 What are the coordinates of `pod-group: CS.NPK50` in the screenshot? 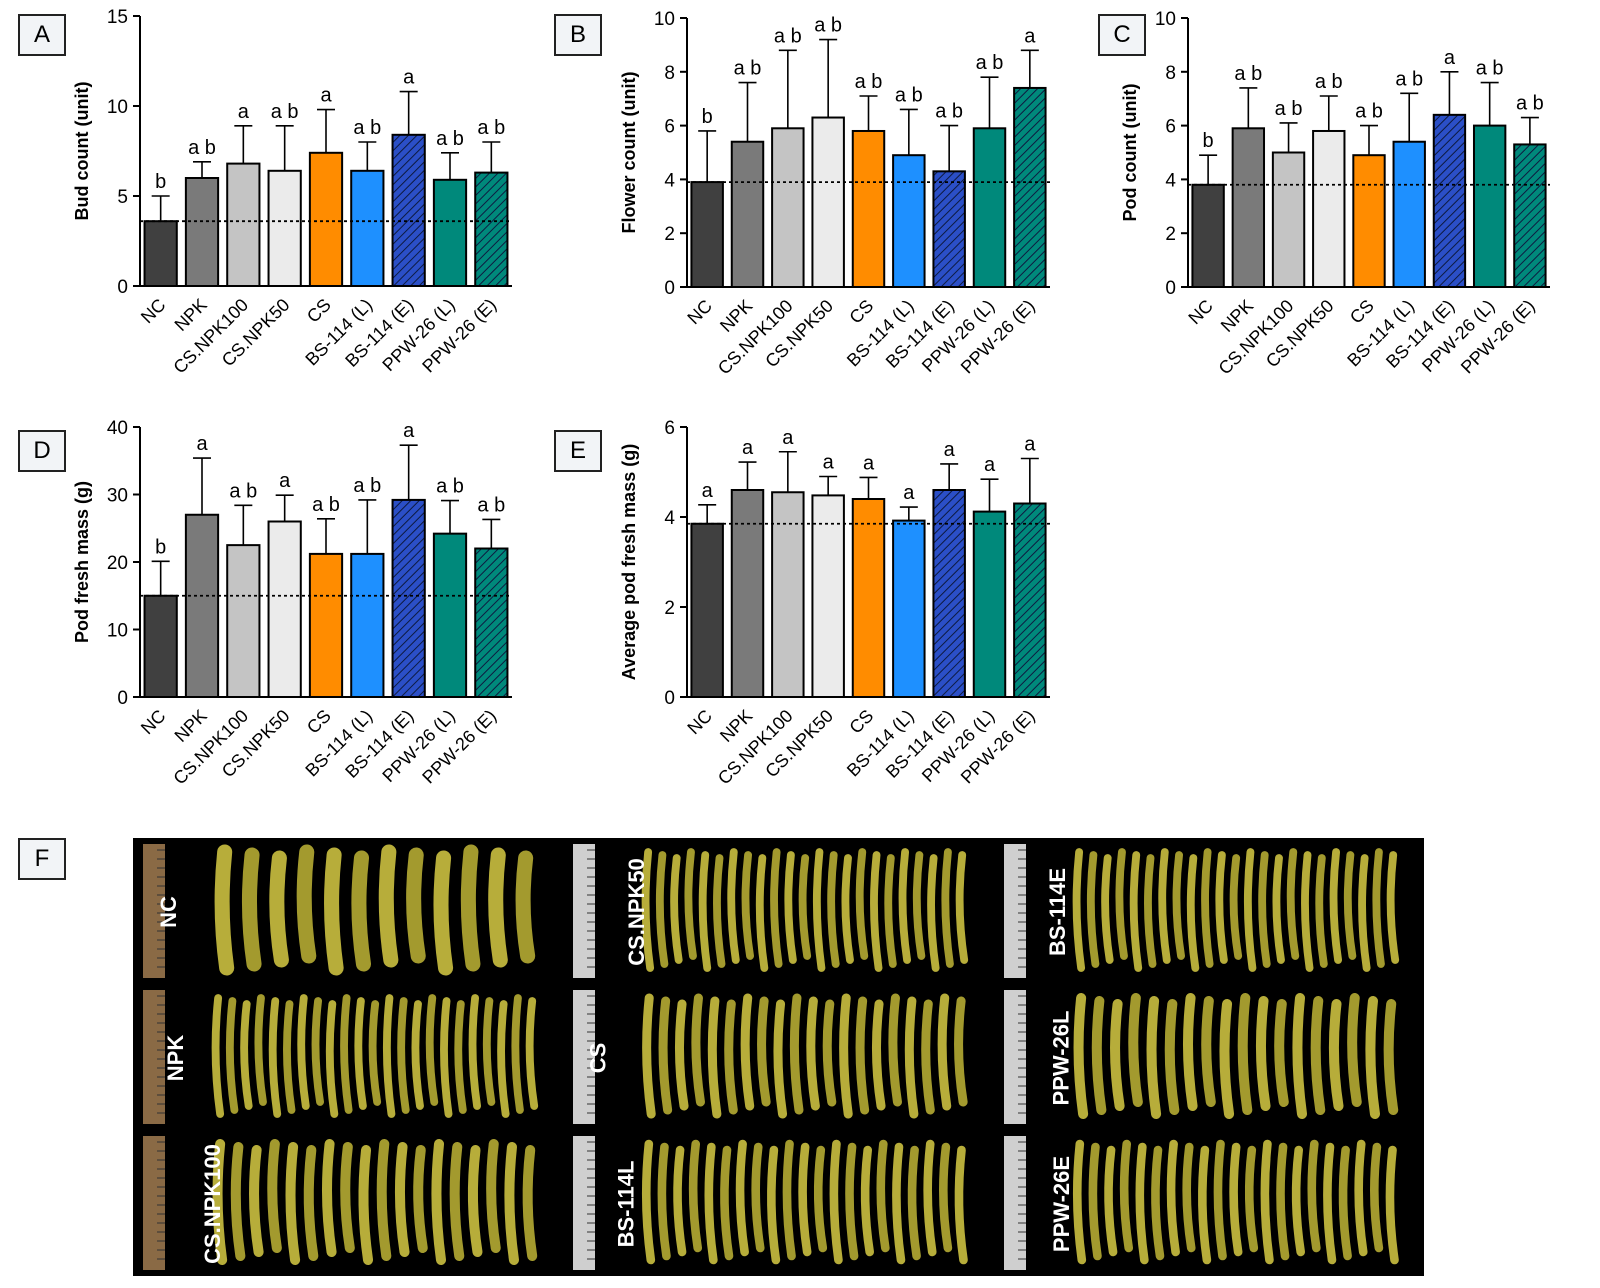 It's located at (778, 911).